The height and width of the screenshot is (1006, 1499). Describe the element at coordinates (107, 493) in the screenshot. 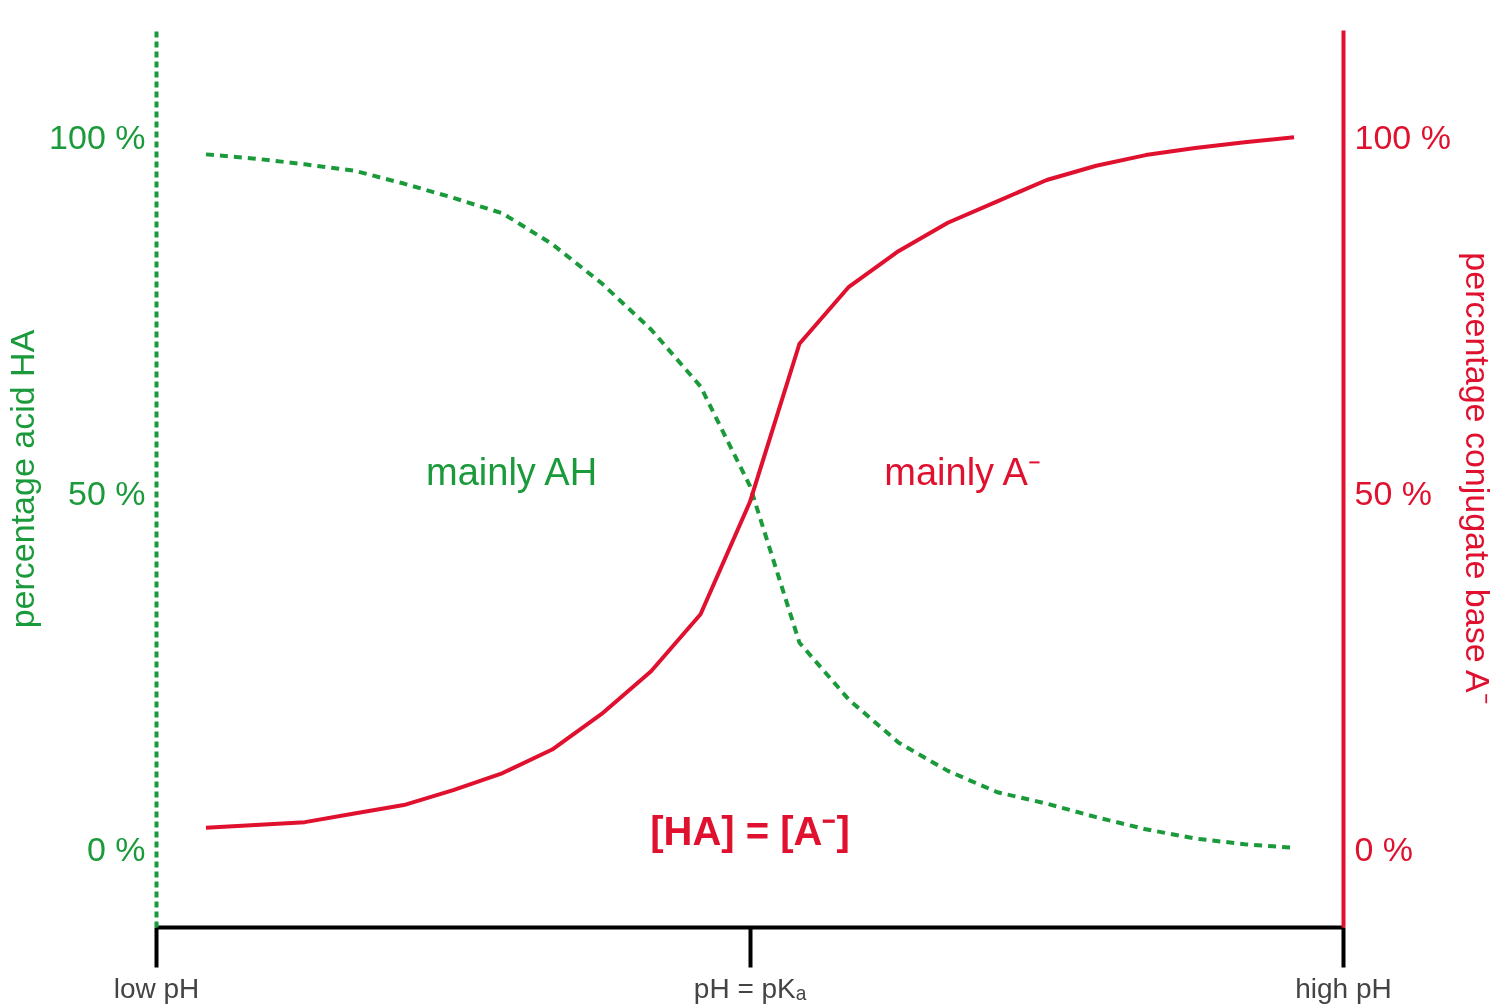

I see `y-tick-label: 50 %` at that location.